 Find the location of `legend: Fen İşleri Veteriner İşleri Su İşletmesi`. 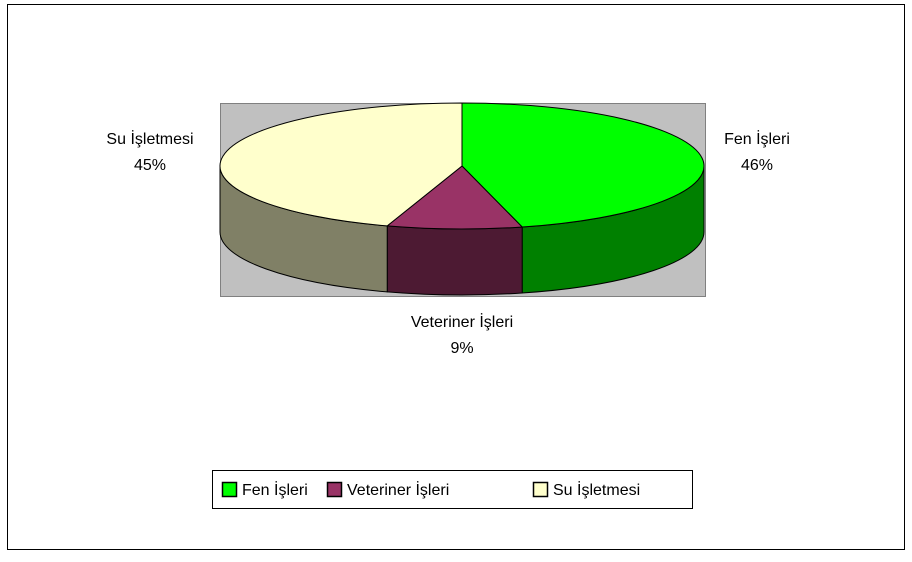

legend: Fen İşleri Veteriner İşleri Su İşletmesi is located at coordinates (452, 489).